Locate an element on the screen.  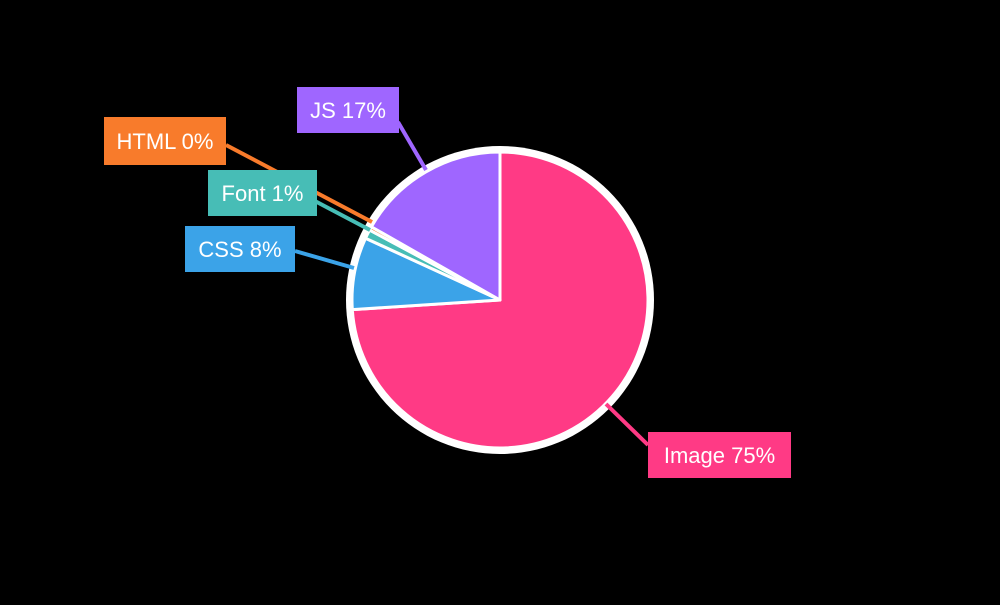
label-html: HTML 0% is located at coordinates (165, 141).